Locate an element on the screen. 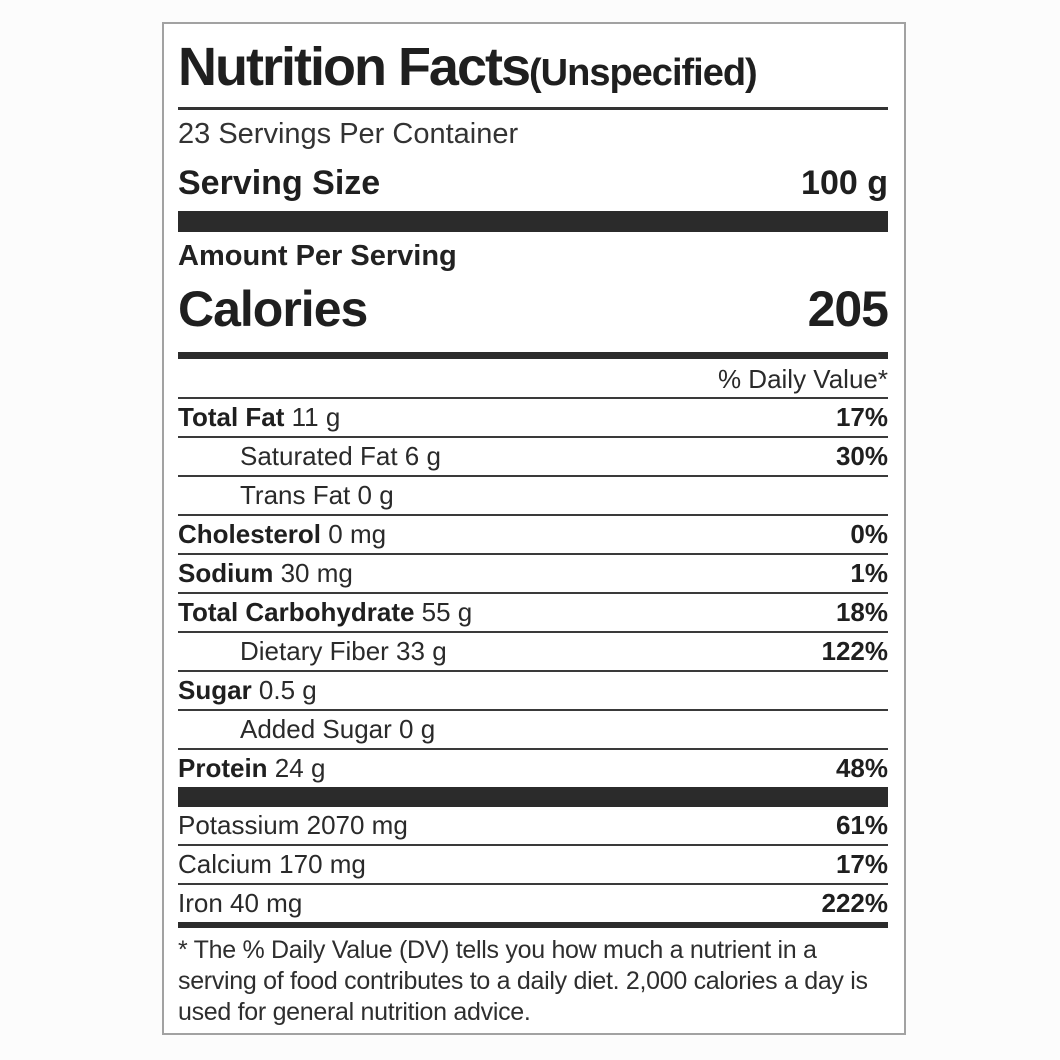  nutrient-row: Saturated Fat 6 g 30% is located at coordinates (533, 455).